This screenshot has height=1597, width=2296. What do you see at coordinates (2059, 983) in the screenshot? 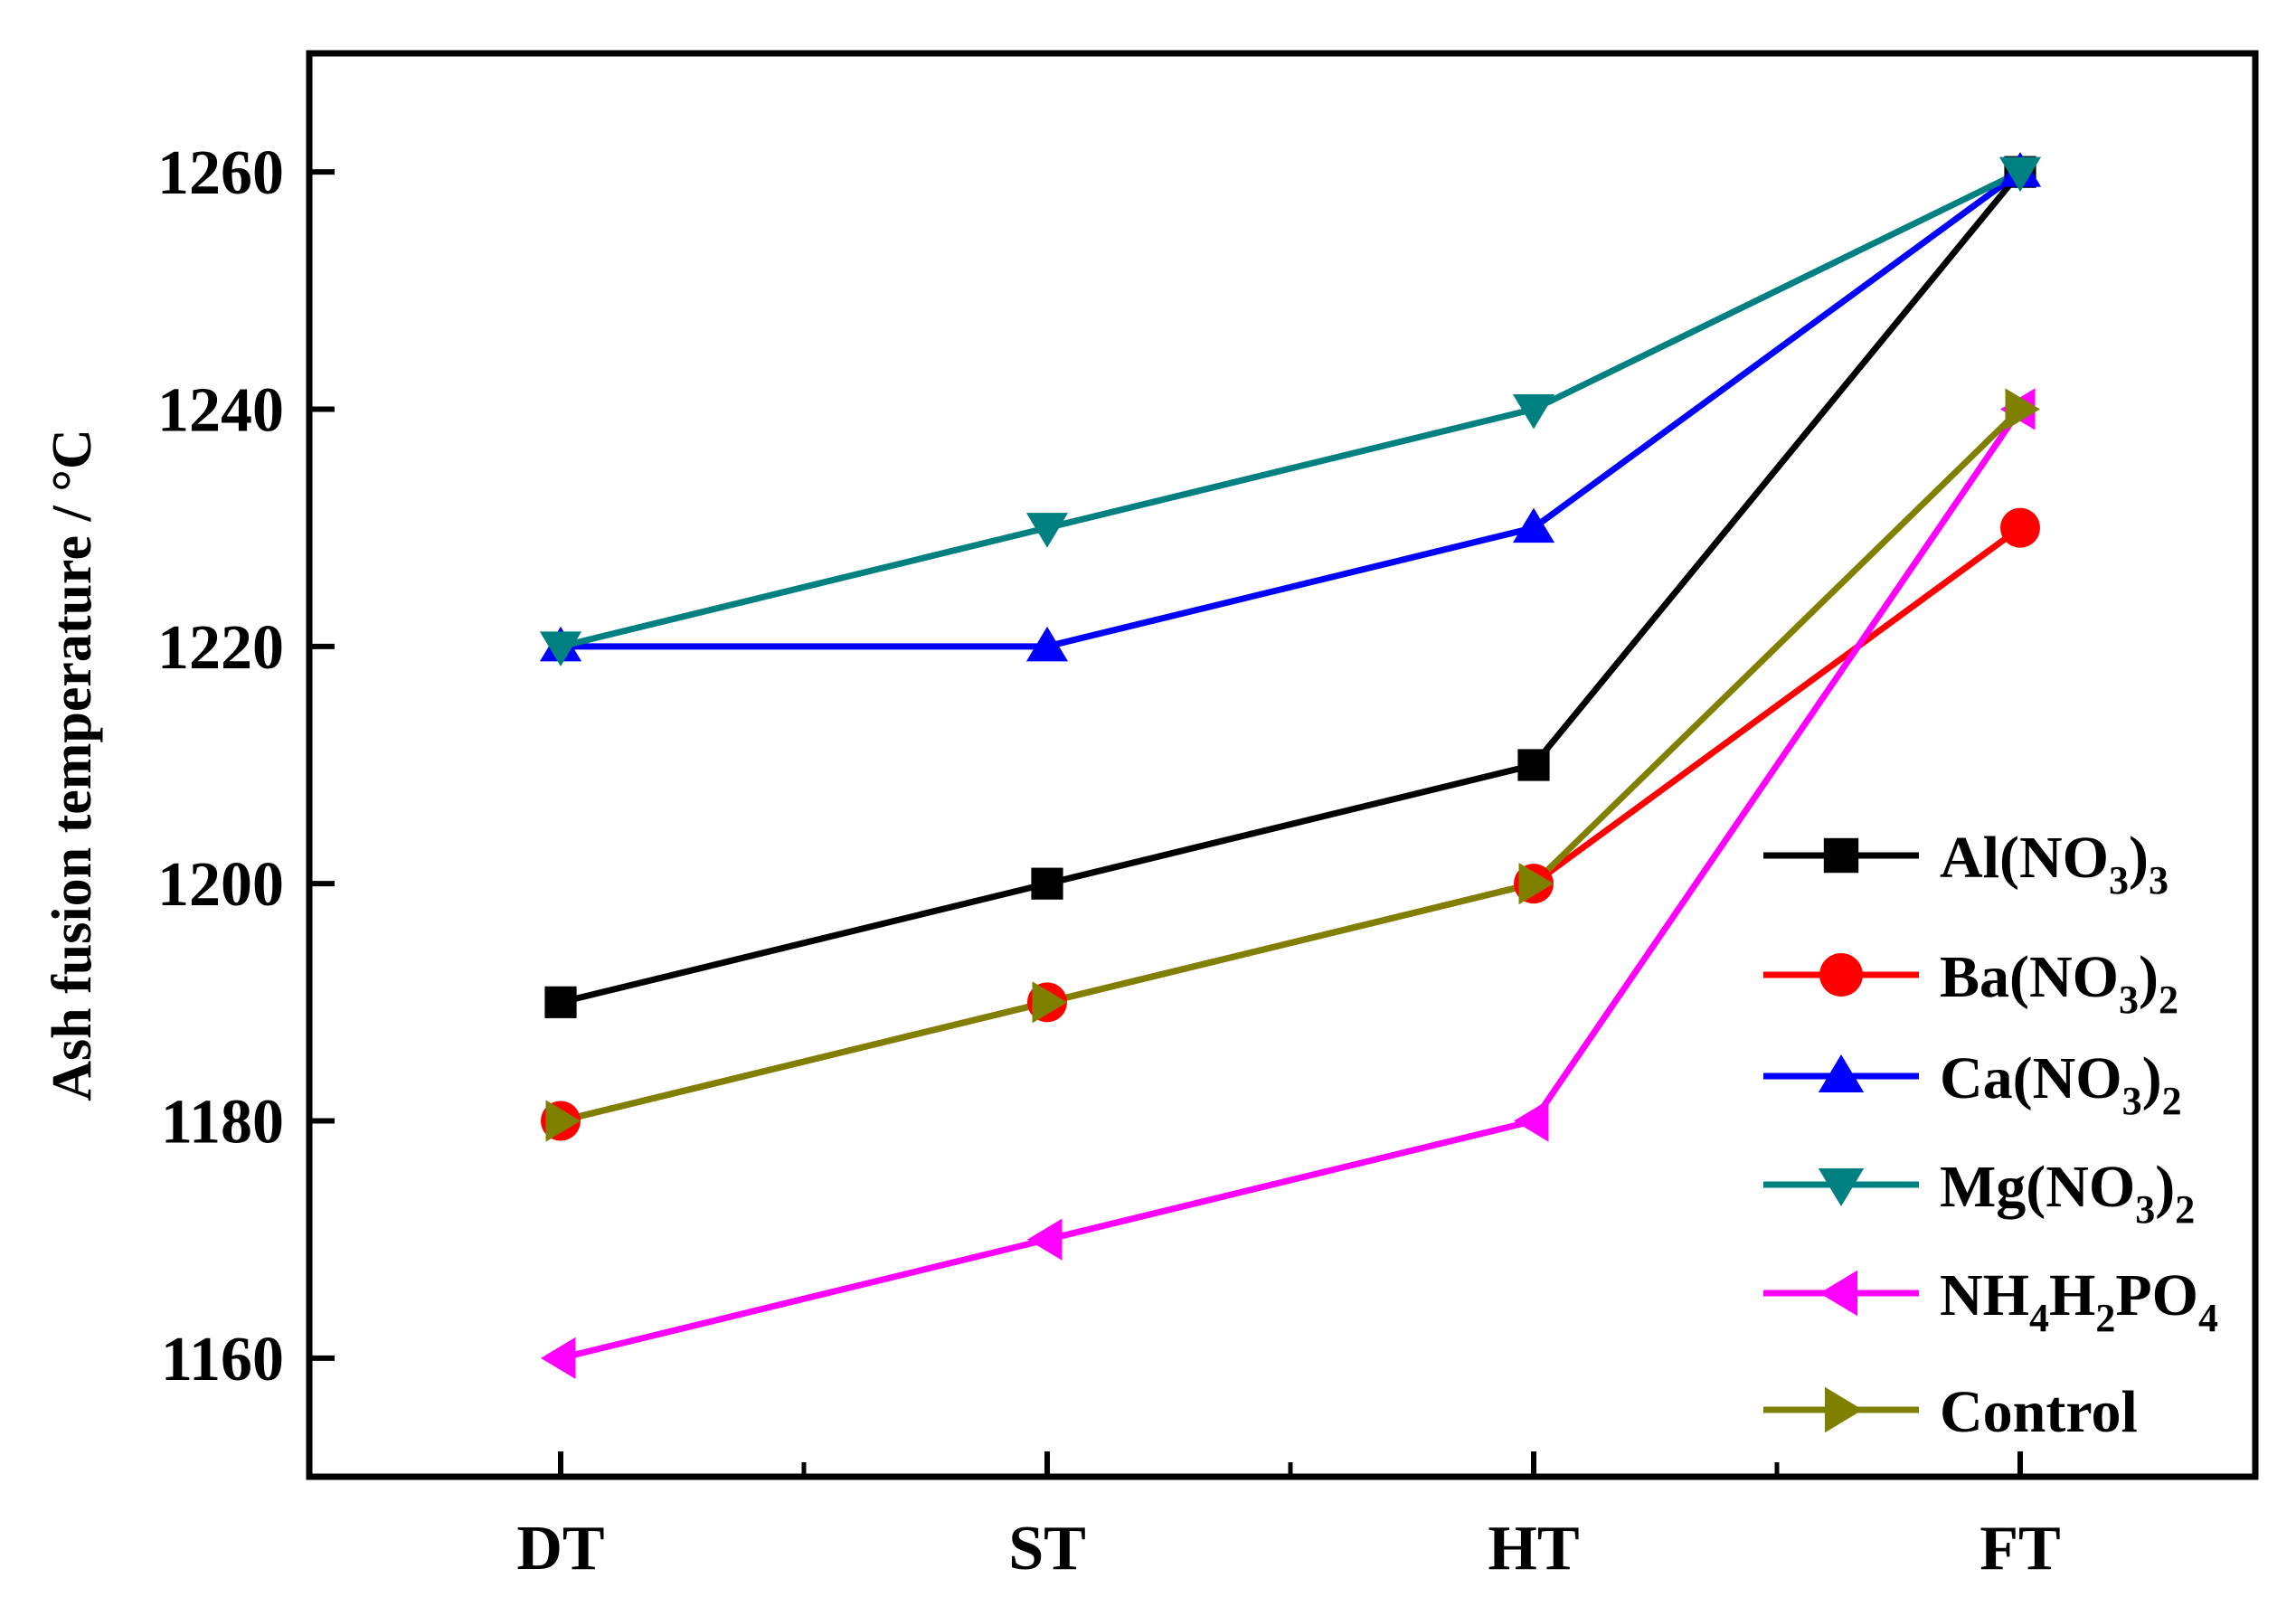
I see `legend-label-ba-no3-2: Ba(NO3)2` at bounding box center [2059, 983].